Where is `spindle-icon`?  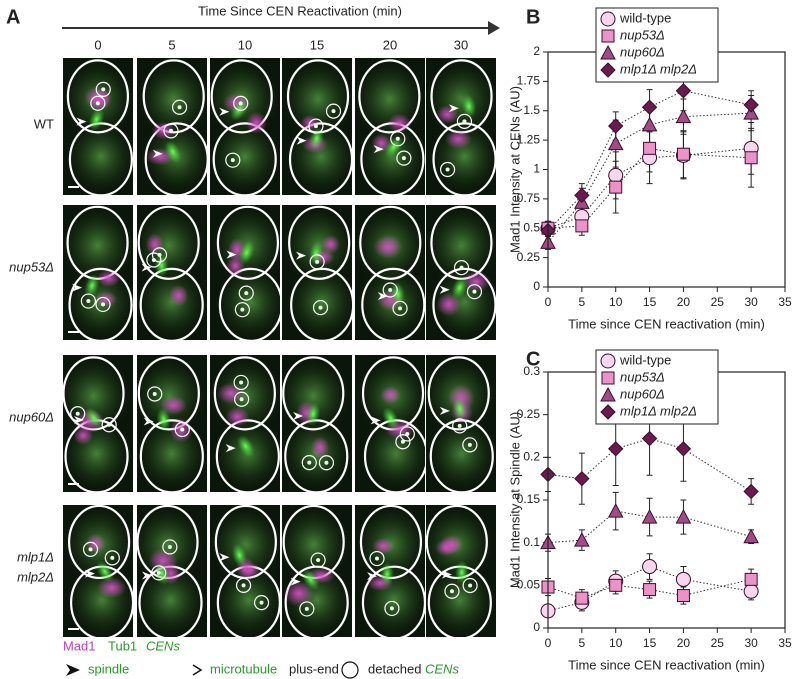 spindle-icon is located at coordinates (73, 670).